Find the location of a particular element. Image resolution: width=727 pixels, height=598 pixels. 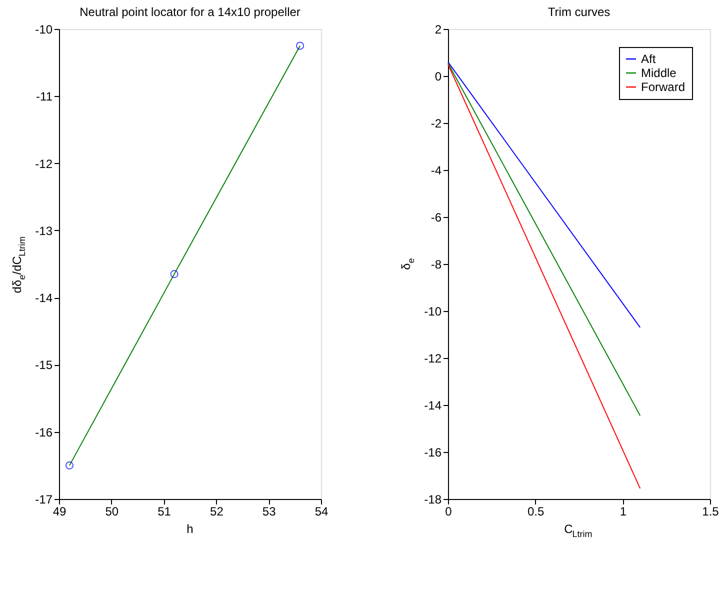

y-tick-label: -11 is located at coordinates (44, 97).